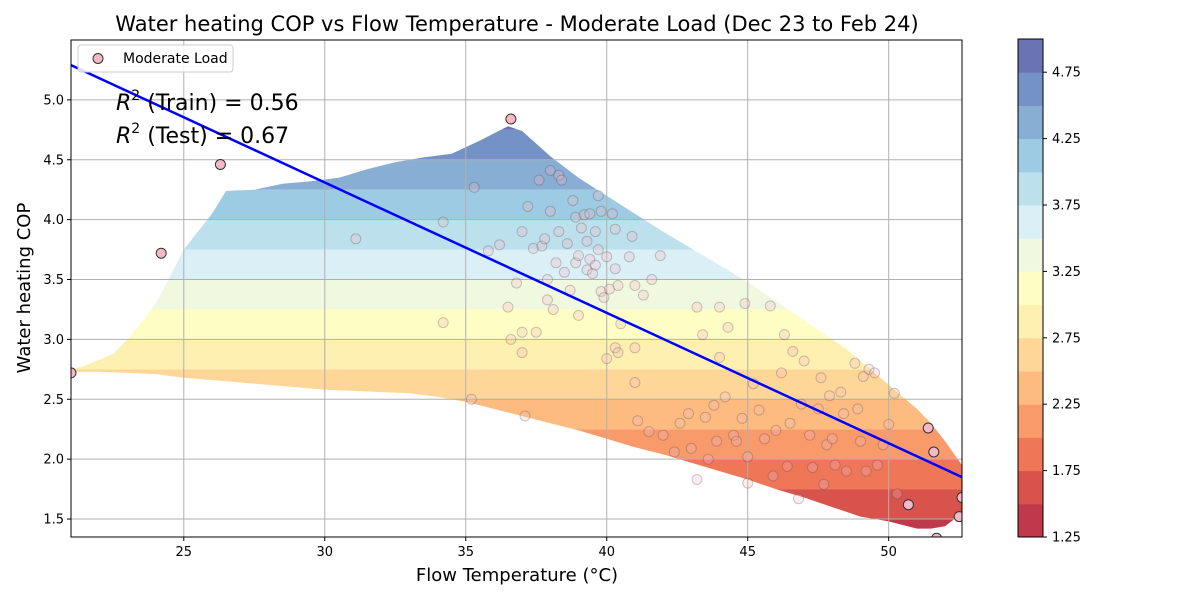 The image size is (1200, 604). What do you see at coordinates (123, 103) in the screenshot?
I see `r2-train-base: R` at bounding box center [123, 103].